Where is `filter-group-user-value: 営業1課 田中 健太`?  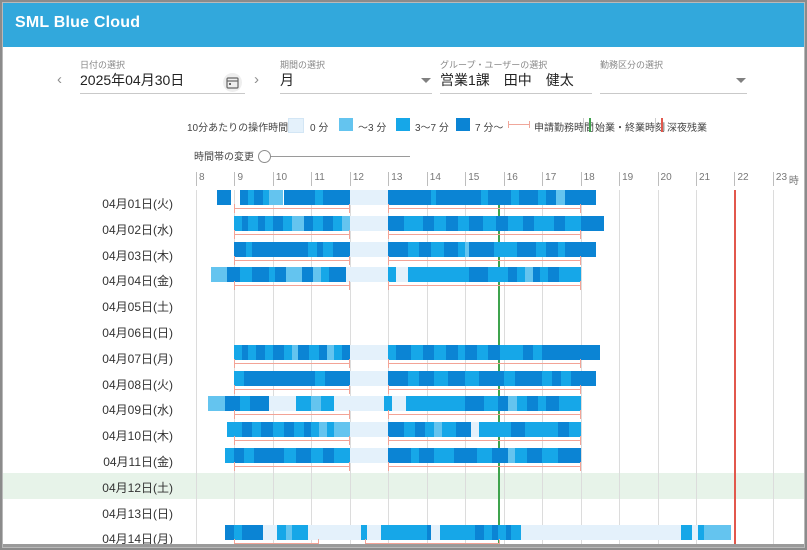 filter-group-user-value: 営業1課 田中 健太 is located at coordinates (507, 80).